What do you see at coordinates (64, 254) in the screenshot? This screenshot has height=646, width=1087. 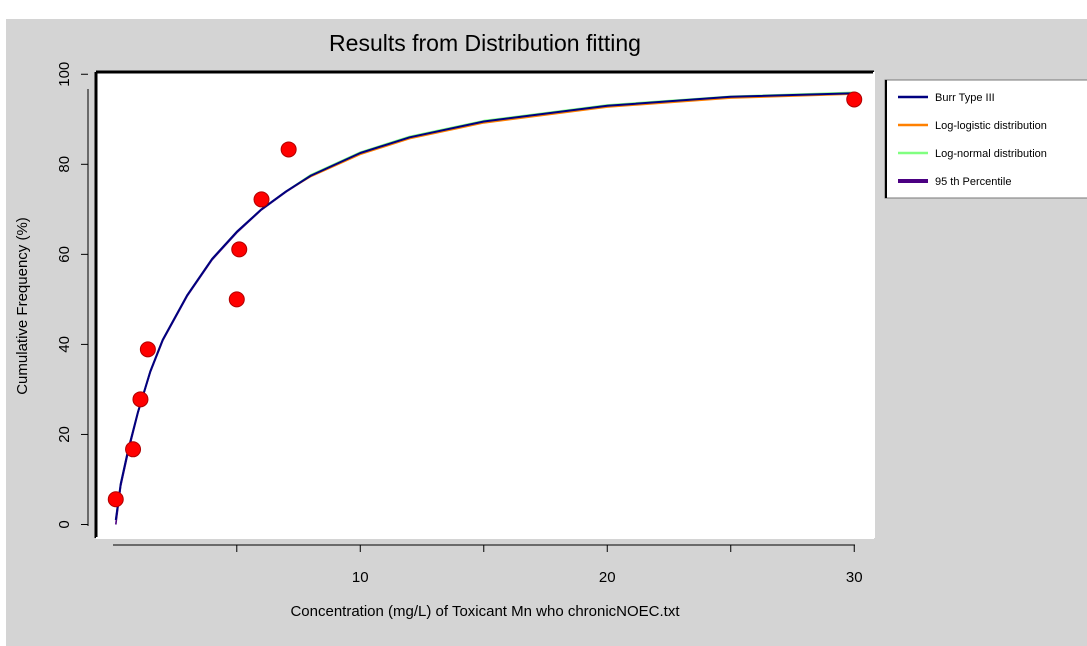 I see `y-tick-label: 60` at bounding box center [64, 254].